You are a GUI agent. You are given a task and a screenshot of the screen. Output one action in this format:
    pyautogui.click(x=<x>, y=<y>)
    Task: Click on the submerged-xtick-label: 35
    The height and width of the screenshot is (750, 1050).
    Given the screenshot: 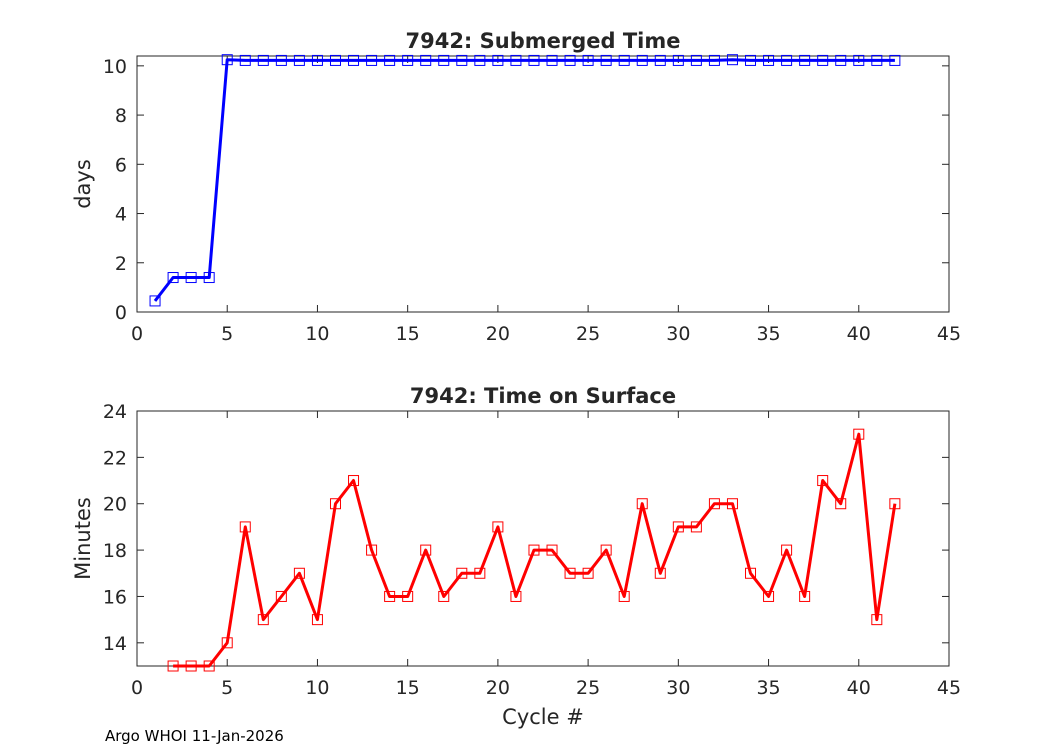 What is the action you would take?
    pyautogui.click(x=768, y=334)
    